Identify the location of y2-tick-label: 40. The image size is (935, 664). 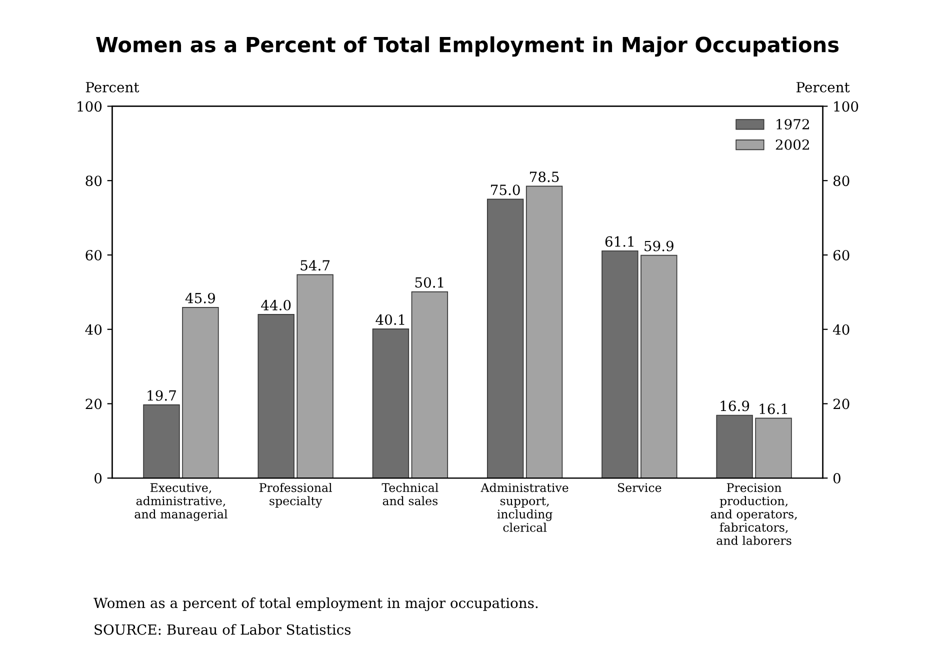
(841, 329).